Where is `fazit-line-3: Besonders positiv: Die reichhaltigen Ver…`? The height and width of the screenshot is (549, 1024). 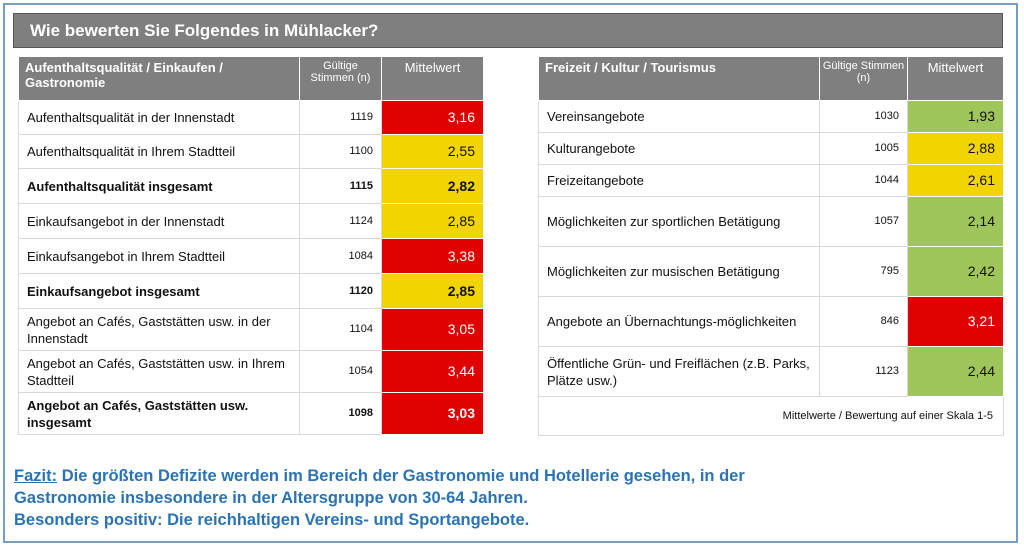
fazit-line-3: Besonders positiv: Die reichhaltigen Ver… is located at coordinates (272, 520).